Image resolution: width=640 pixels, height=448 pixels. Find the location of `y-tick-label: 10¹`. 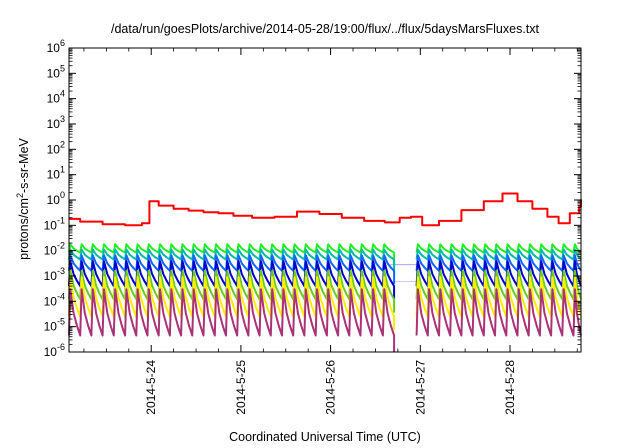

y-tick-label: 10¹ is located at coordinates (56, 173).